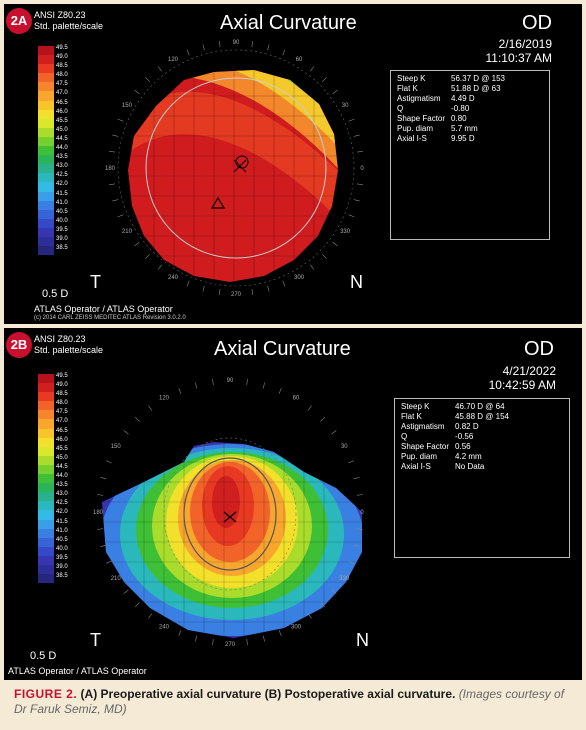 The width and height of the screenshot is (586, 730). I want to click on scale-value: 43.0, so click(62, 166).